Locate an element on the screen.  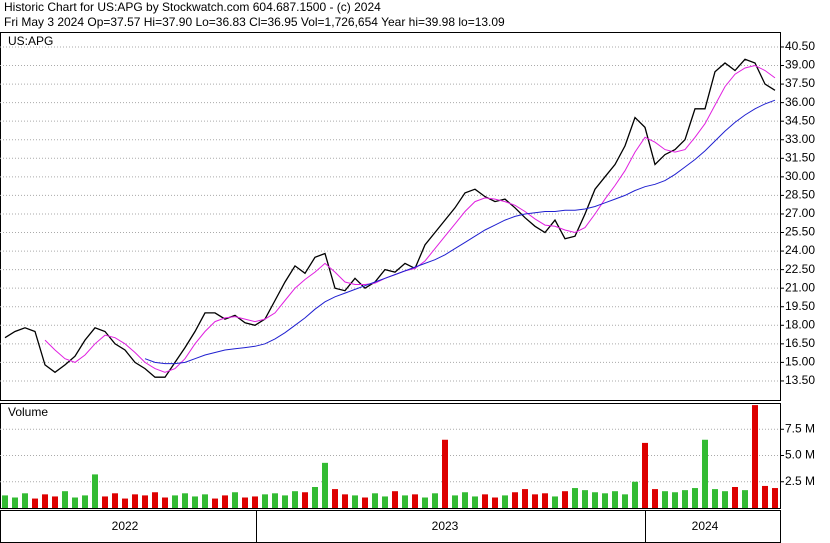
y-tick-label: 27.00 is located at coordinates (800, 213).